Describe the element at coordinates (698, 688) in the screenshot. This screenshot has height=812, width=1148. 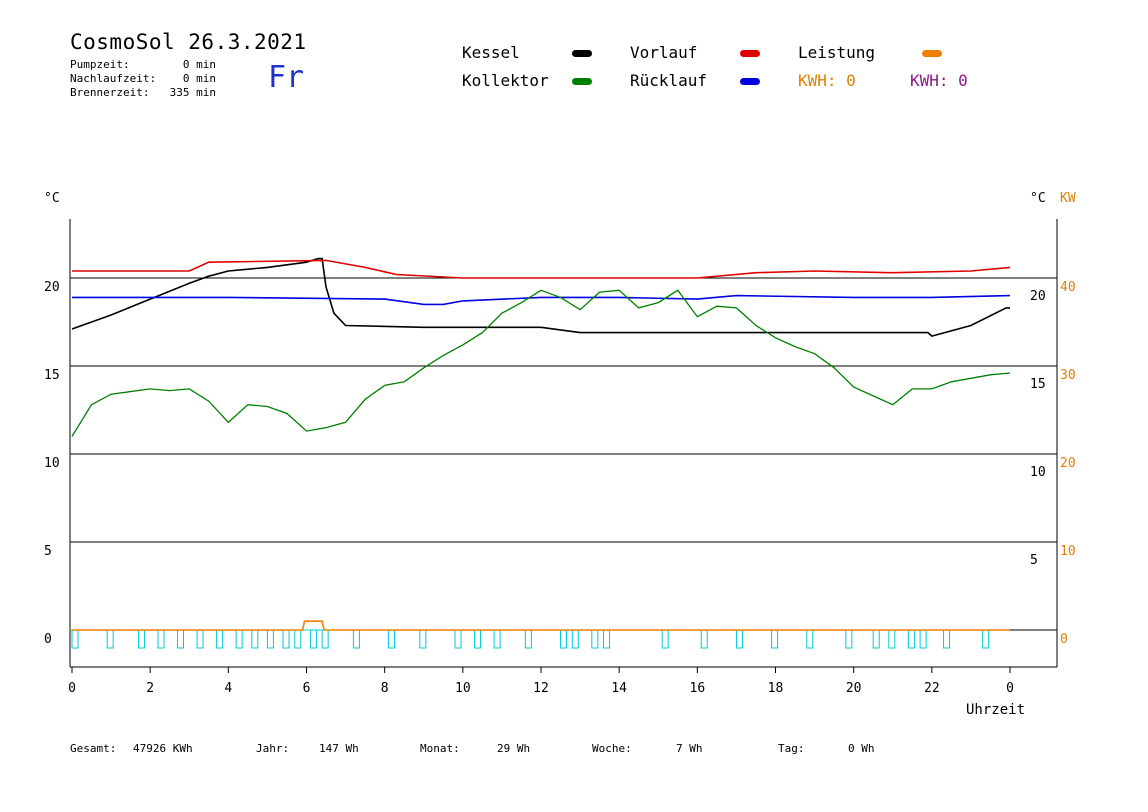
I see `x-tick-label: 16` at that location.